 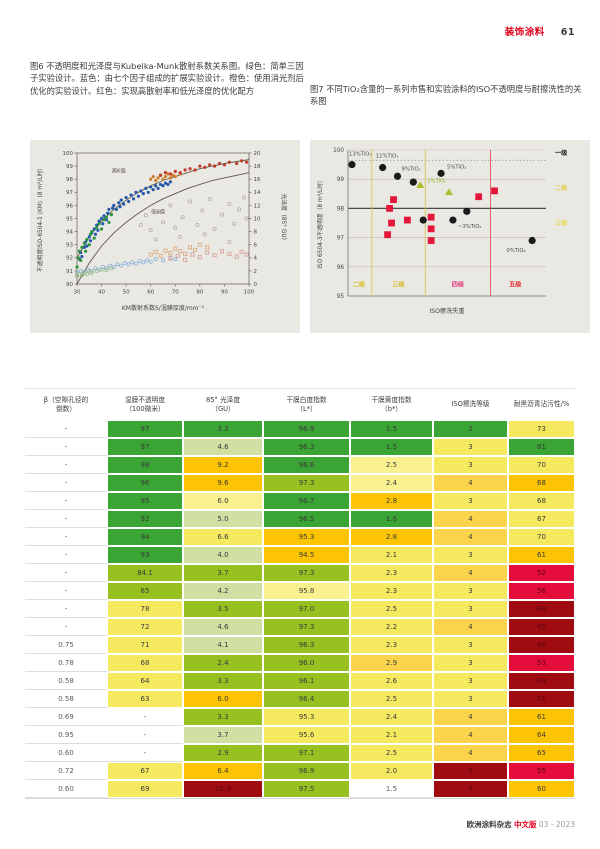 I want to click on table-header-cell: 85° 光泽度 （GU）, so click(x=223, y=404).